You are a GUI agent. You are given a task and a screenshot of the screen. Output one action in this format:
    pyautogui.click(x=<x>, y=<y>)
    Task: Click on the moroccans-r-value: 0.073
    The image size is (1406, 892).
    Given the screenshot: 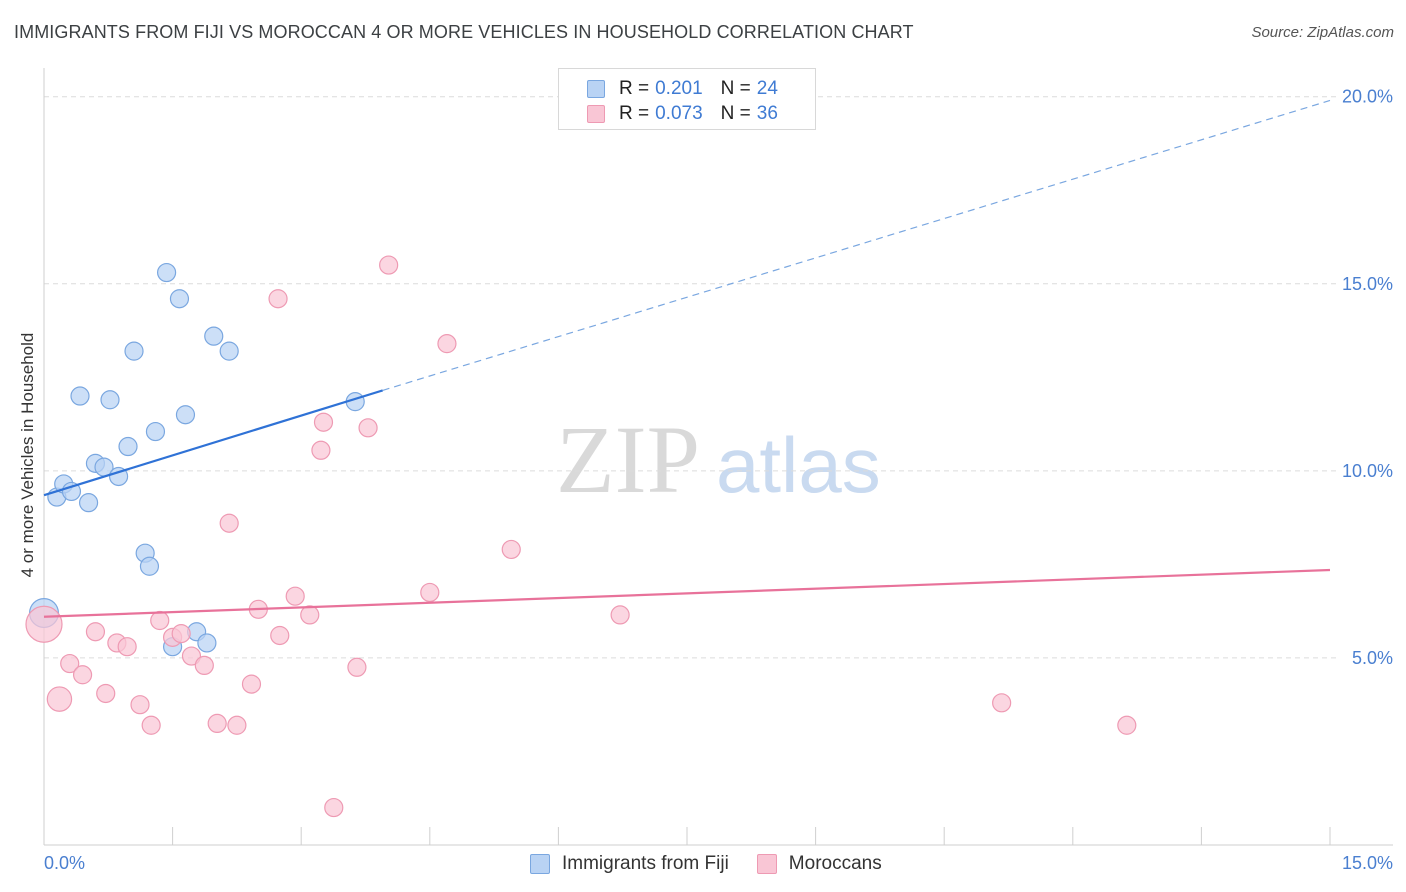 What is the action you would take?
    pyautogui.click(x=679, y=113)
    